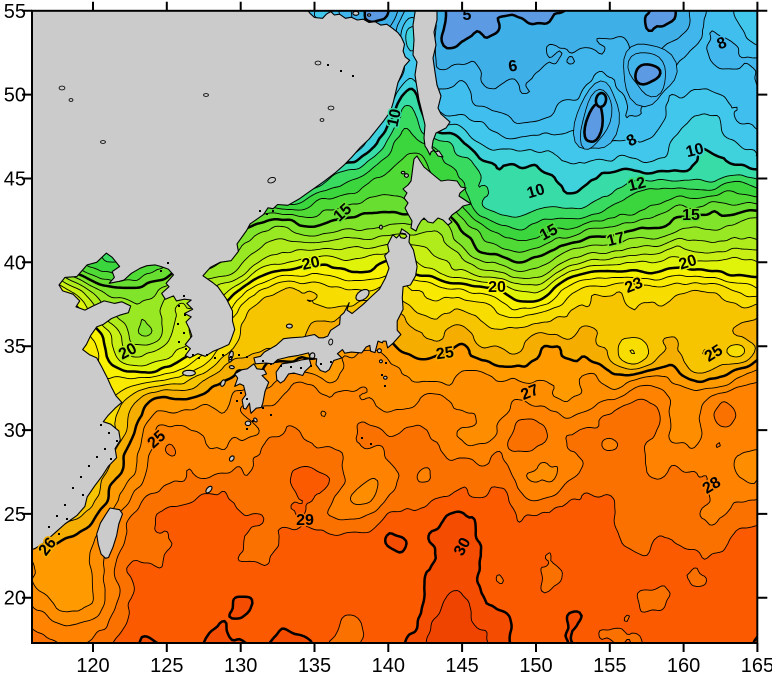 Image resolution: width=772 pixels, height=680 pixels. Describe the element at coordinates (15, 12) in the screenshot. I see `svg-text: 55` at that location.